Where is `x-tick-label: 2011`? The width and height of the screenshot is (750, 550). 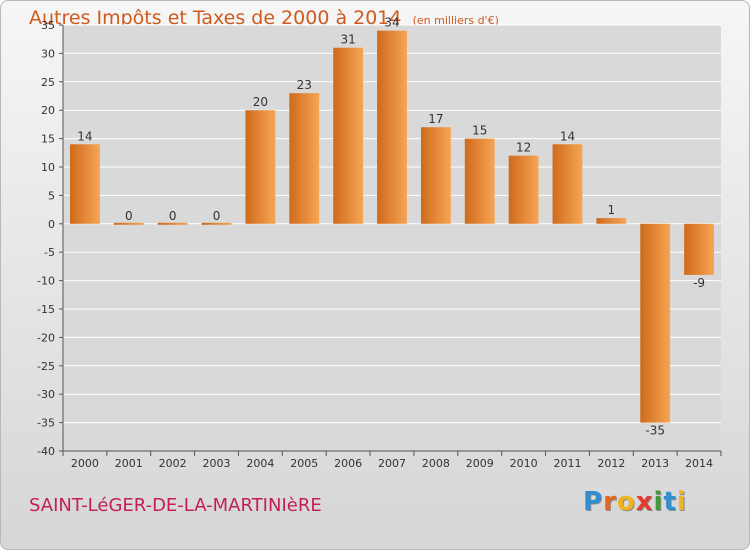
x-tick-label: 2011 is located at coordinates (567, 463).